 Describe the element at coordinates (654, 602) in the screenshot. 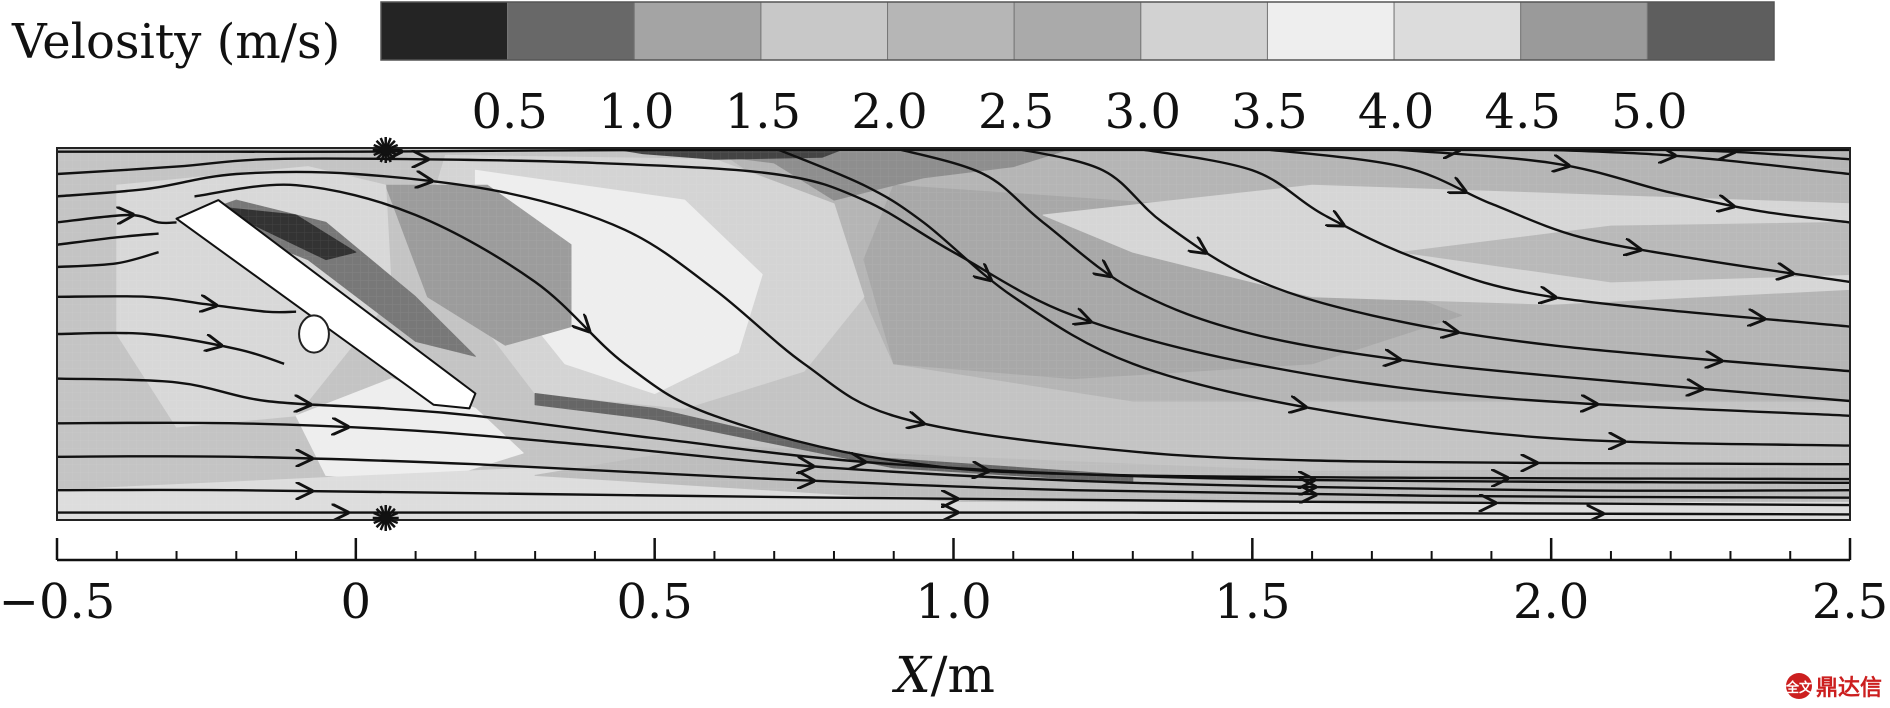

I see `x-tick-label: 0.5` at that location.